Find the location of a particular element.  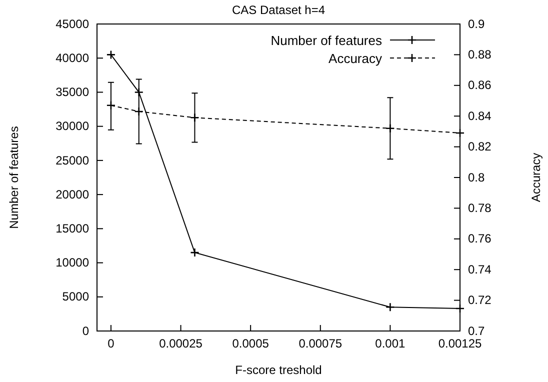

x-tick-label: 0.00075 is located at coordinates (320, 343).